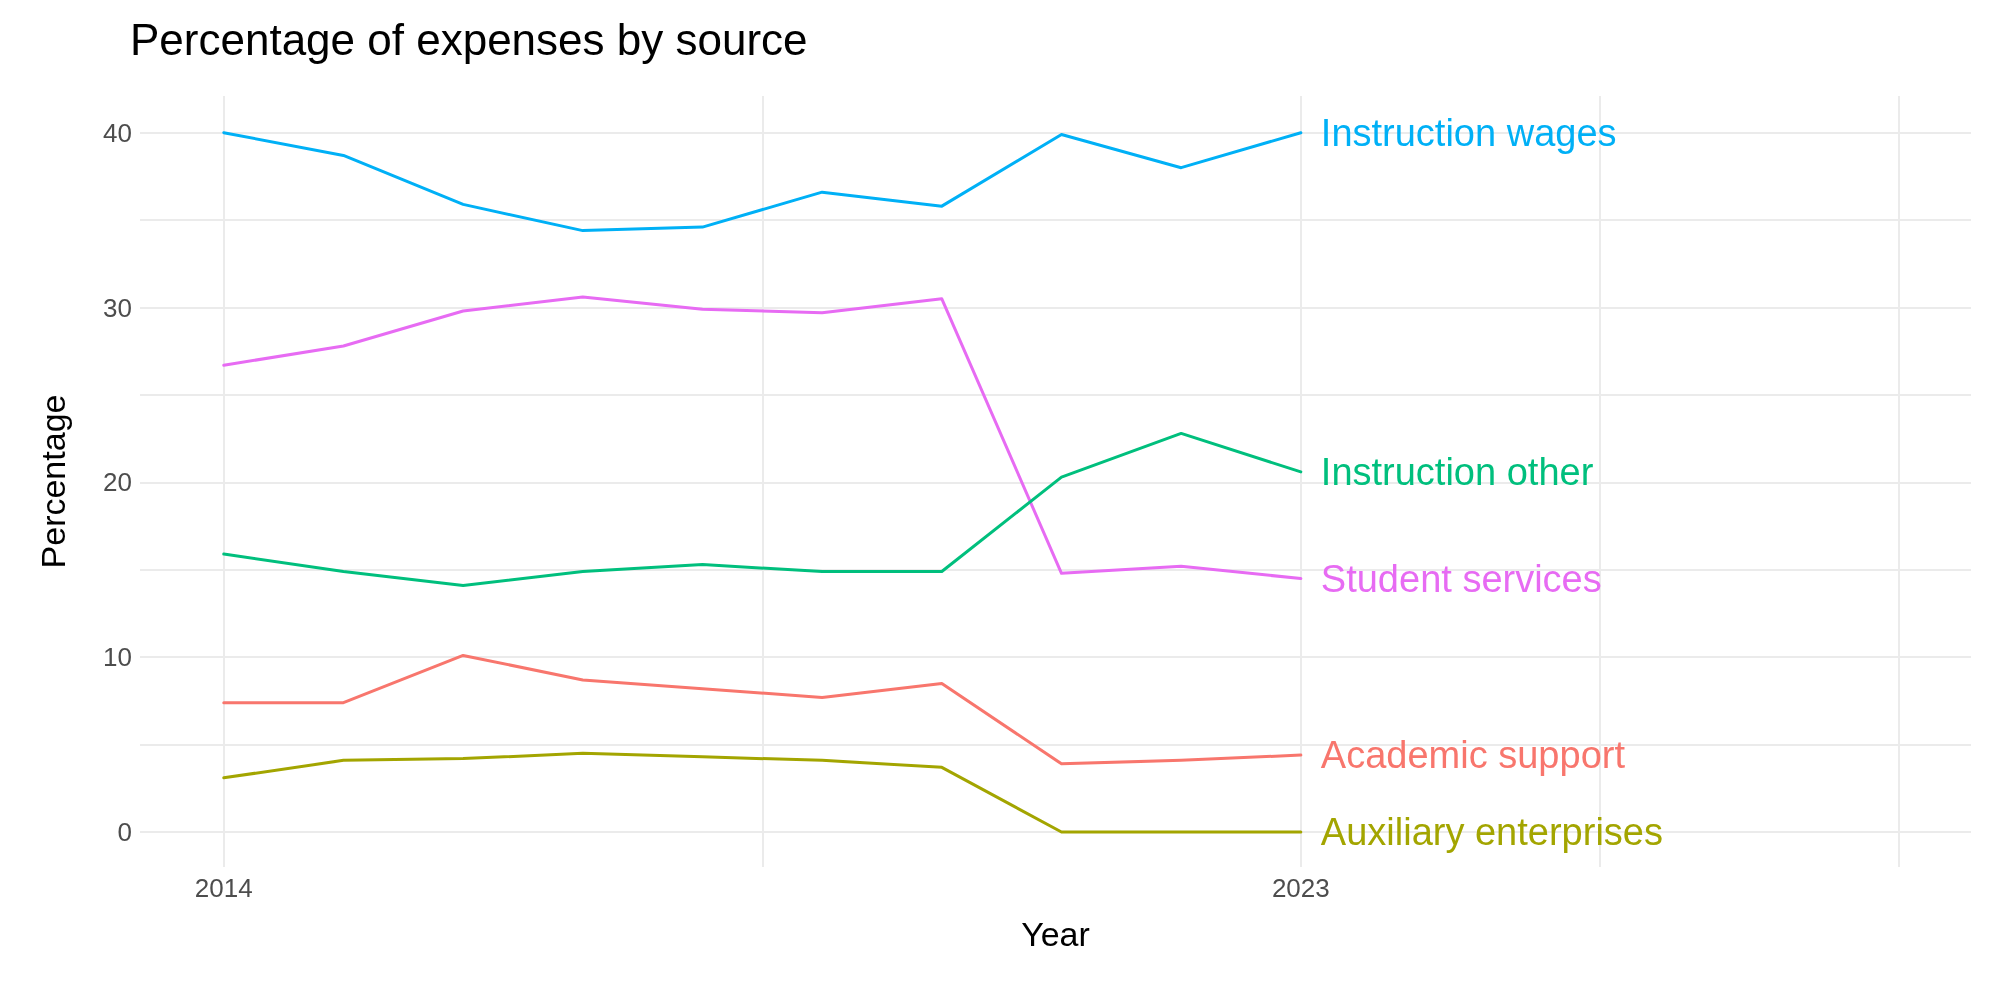  I want to click on y-axis-title: Percentage, so click(53, 481).